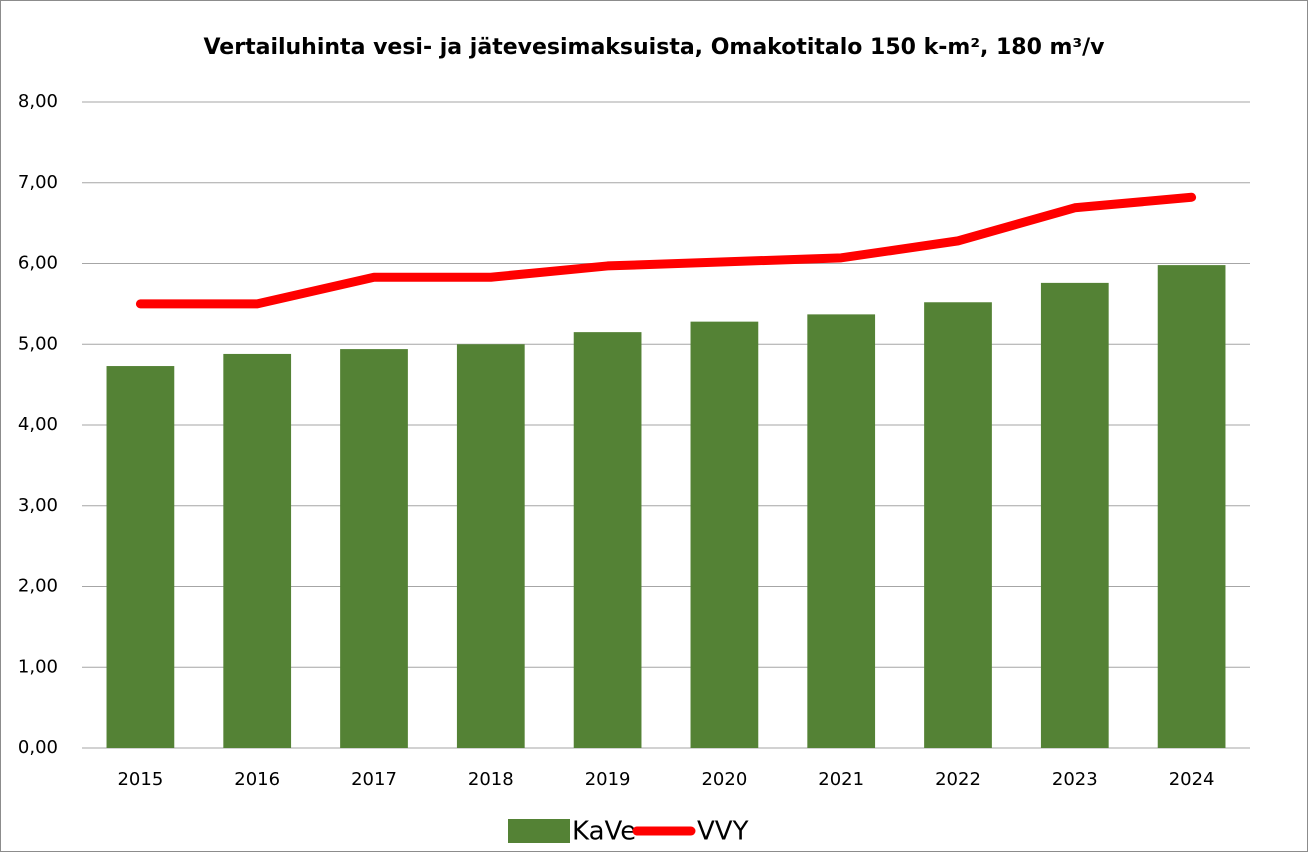 The image size is (1308, 852). I want to click on legend-label: KaVe, so click(604, 832).